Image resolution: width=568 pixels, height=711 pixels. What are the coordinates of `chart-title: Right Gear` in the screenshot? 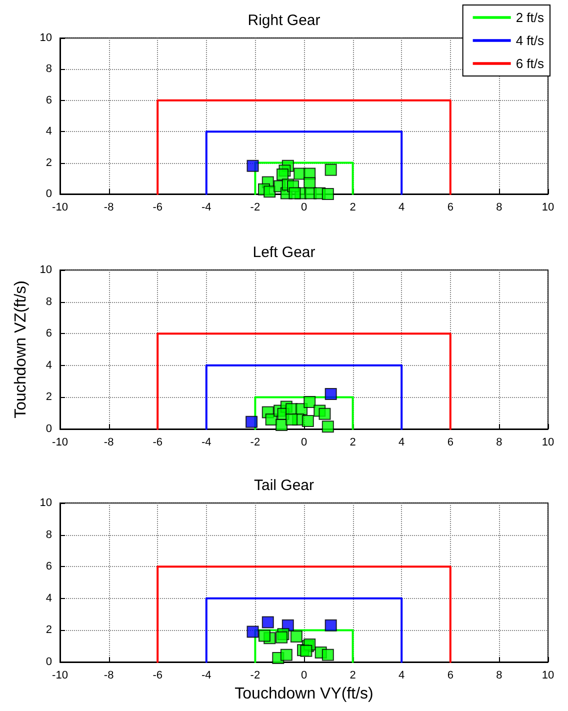 It's located at (284, 20).